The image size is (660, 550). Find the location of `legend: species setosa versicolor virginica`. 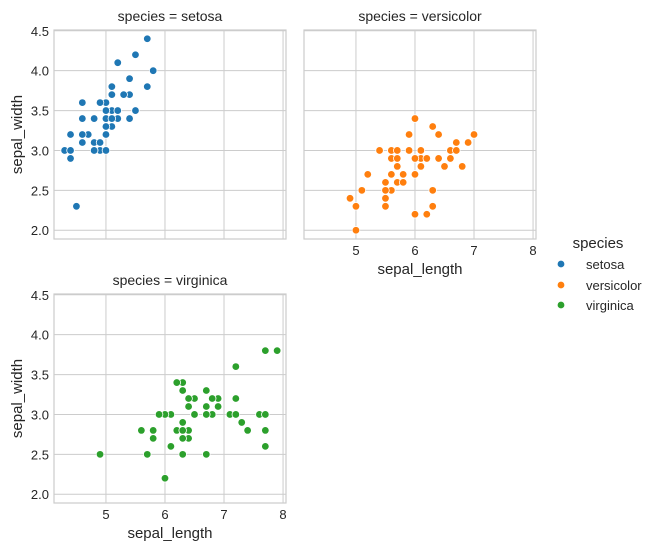

legend: species setosa versicolor virginica is located at coordinates (599, 274).